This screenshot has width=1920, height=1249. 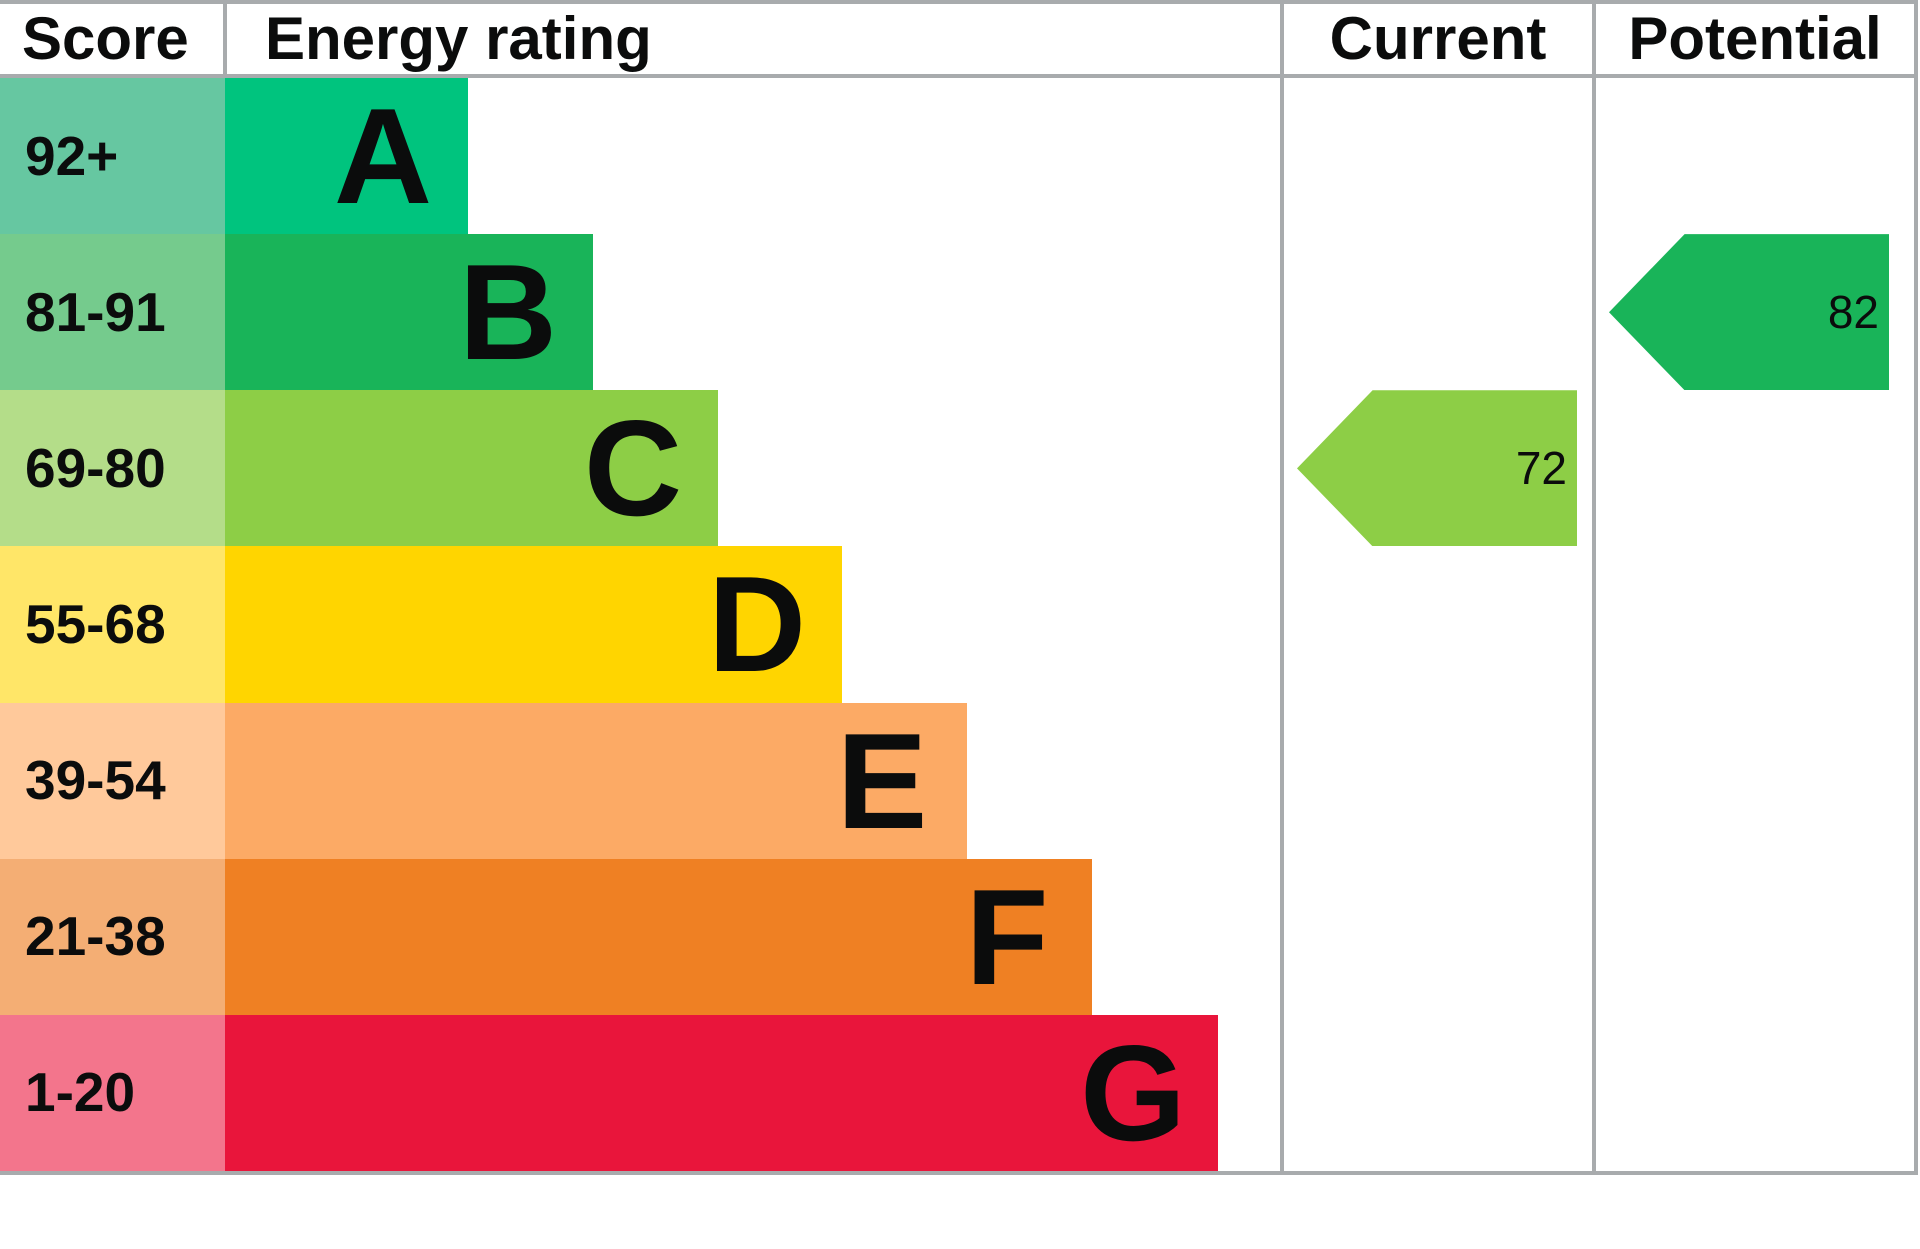 What do you see at coordinates (1440, 39) in the screenshot?
I see `header-current: Current` at bounding box center [1440, 39].